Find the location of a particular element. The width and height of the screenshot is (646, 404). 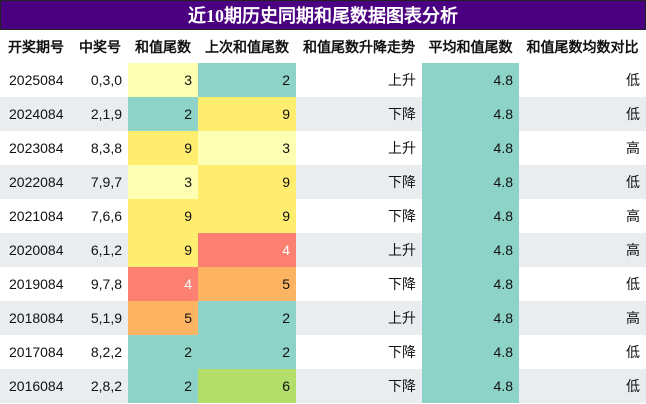

cell-sum-tail: 5 is located at coordinates (163, 318).